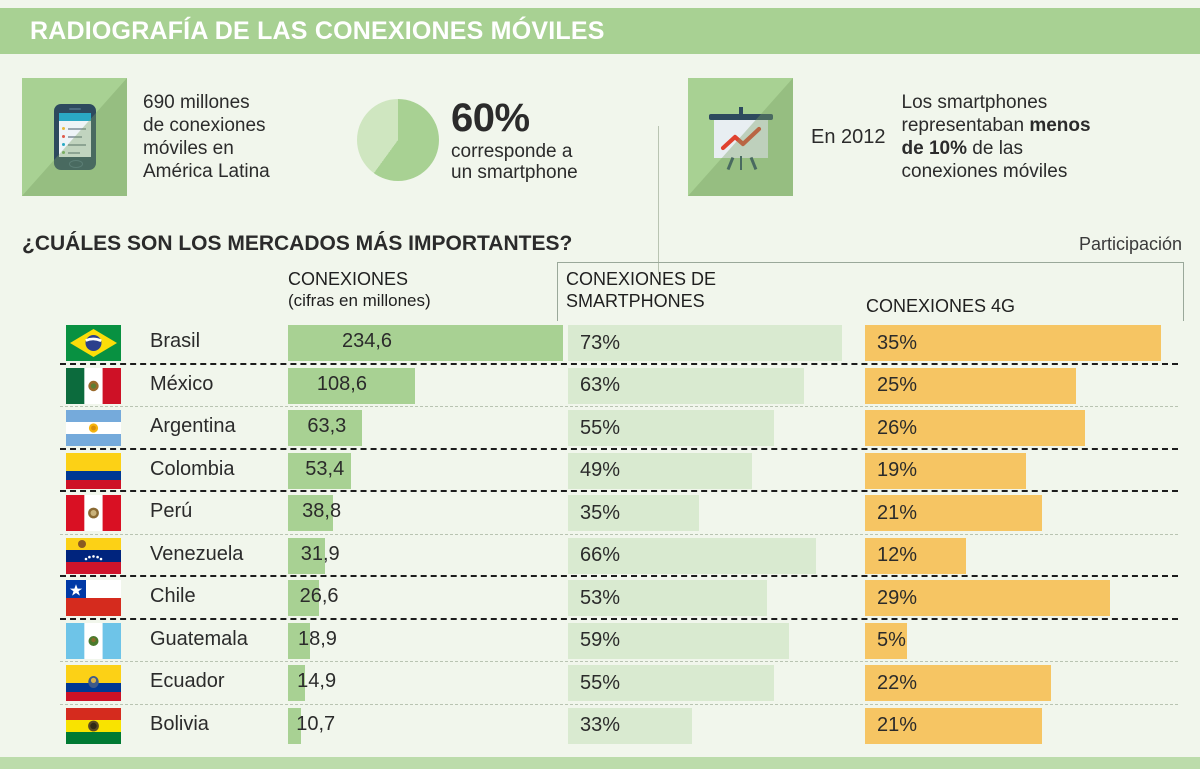 This screenshot has height=769, width=1200. I want to click on share-line-2: un smartphone, so click(514, 173).